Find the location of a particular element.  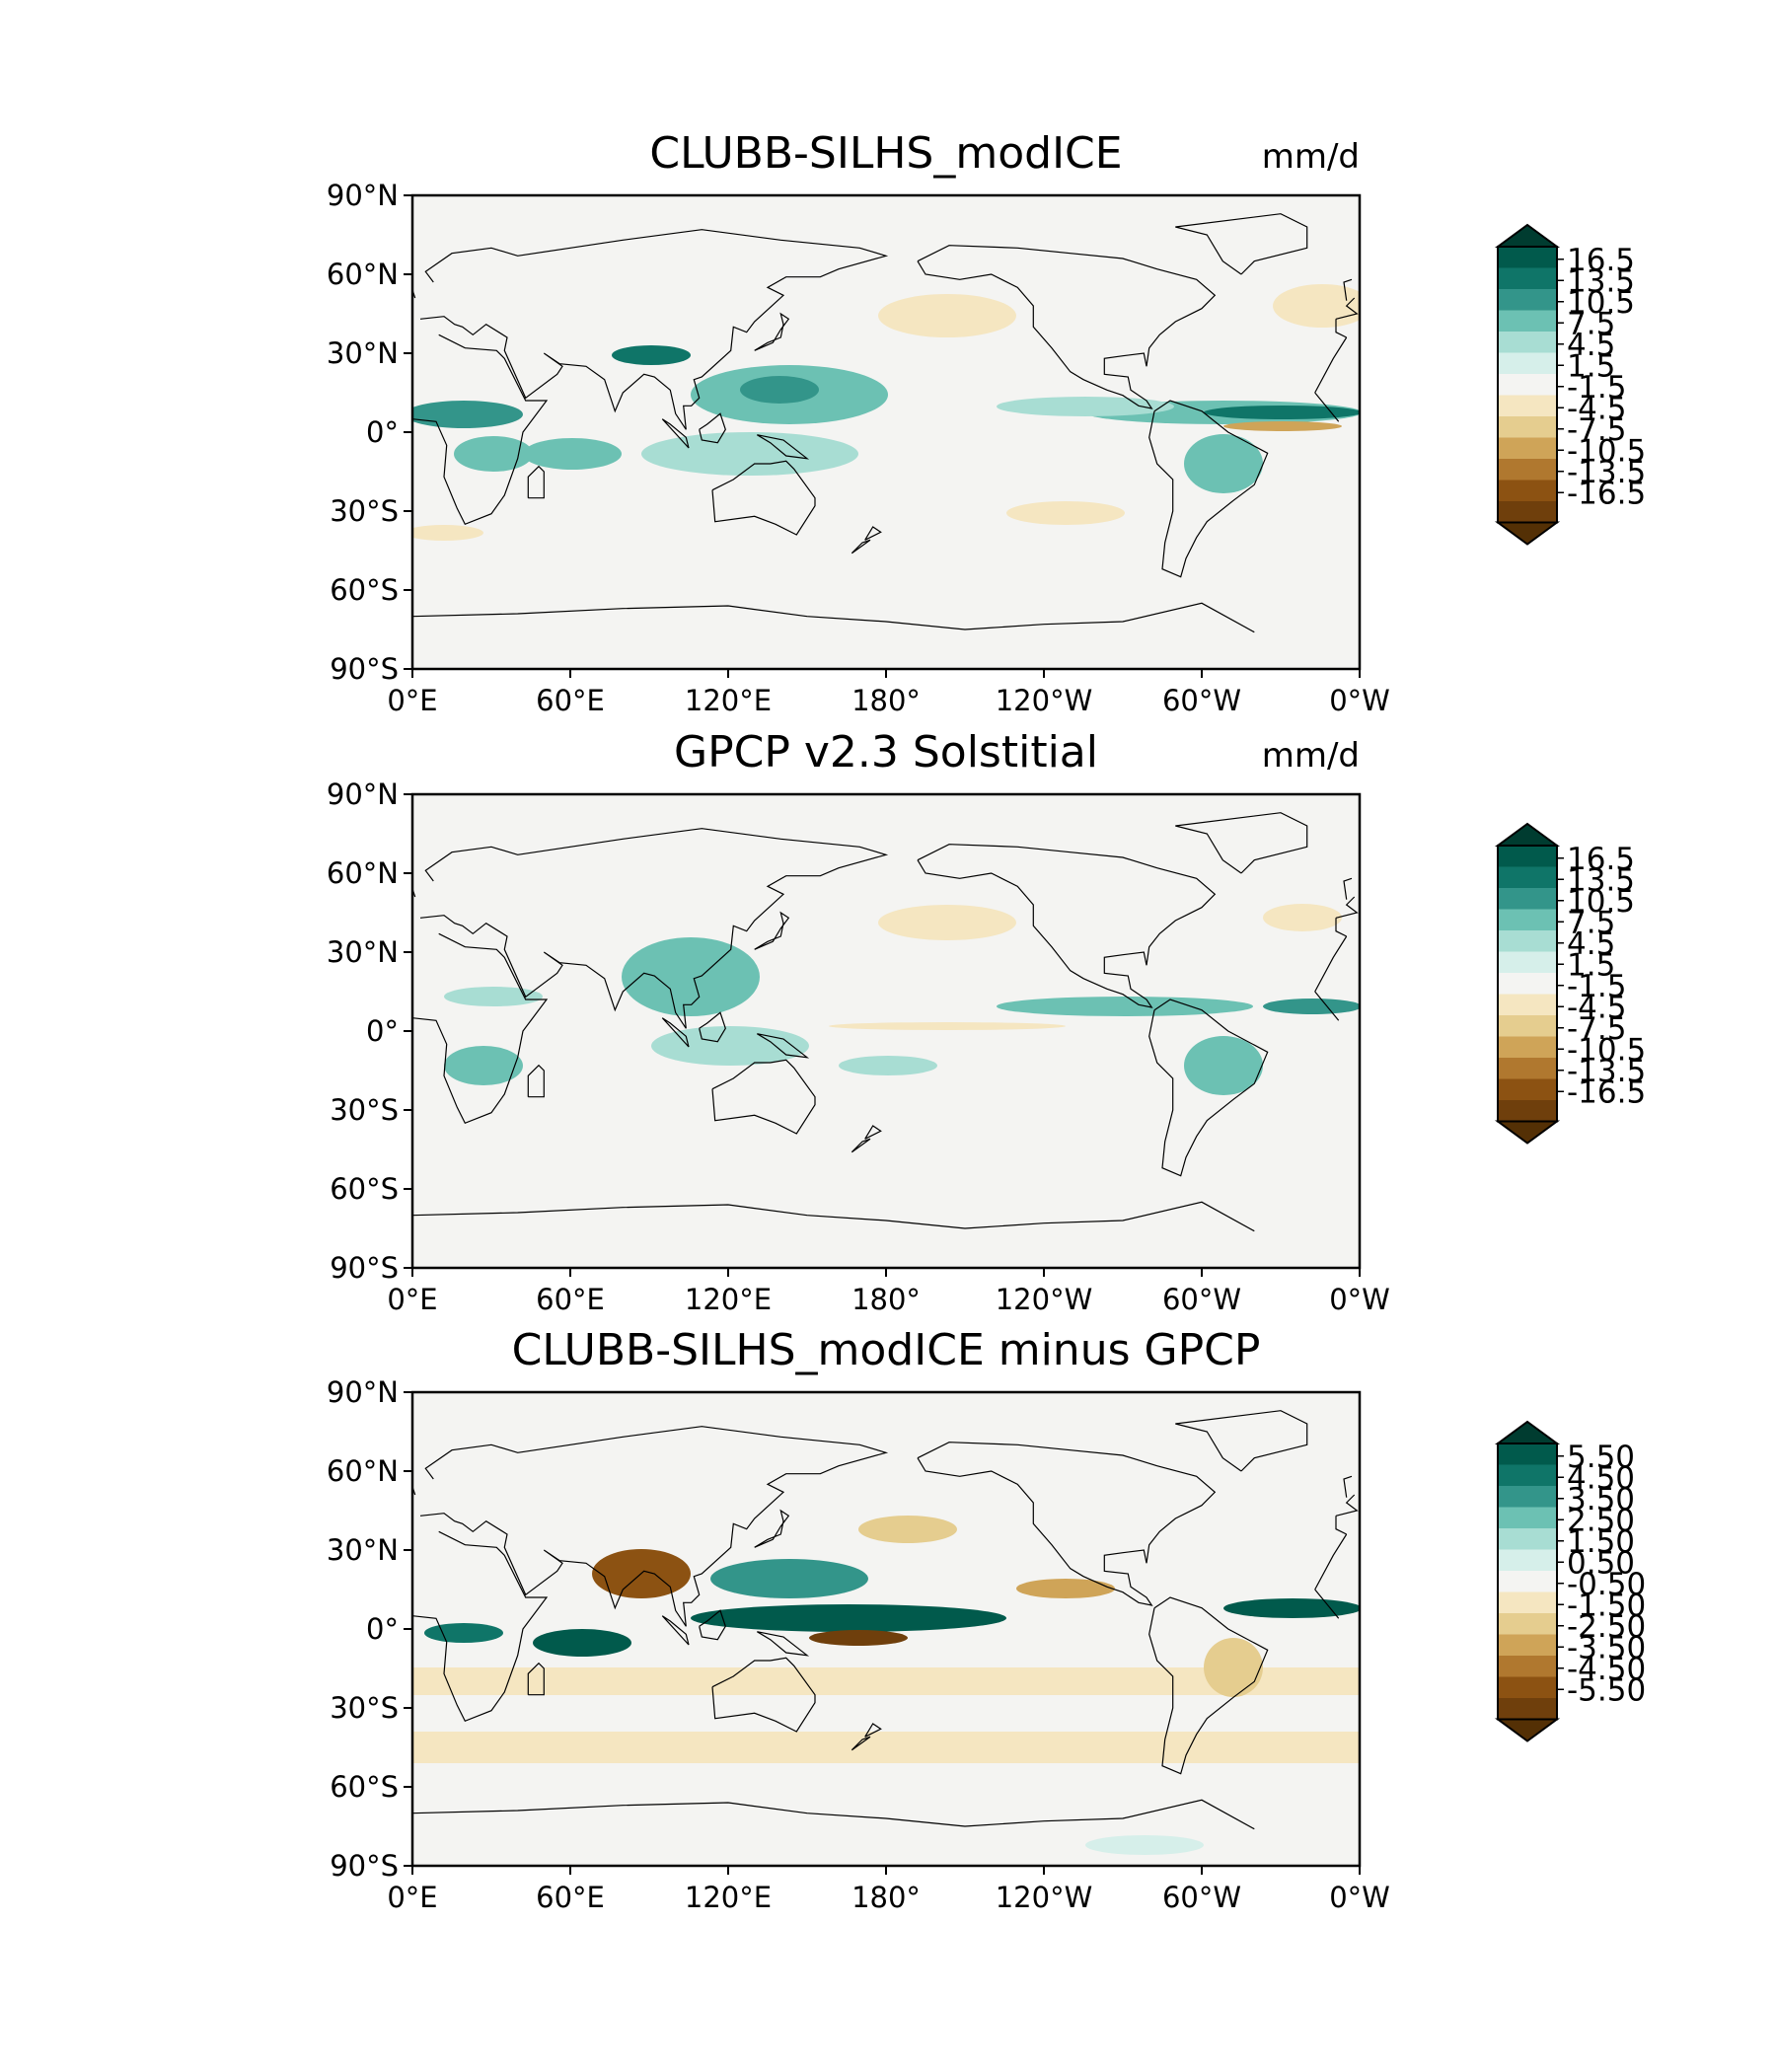

wet-bias is located at coordinates (789, 1579).